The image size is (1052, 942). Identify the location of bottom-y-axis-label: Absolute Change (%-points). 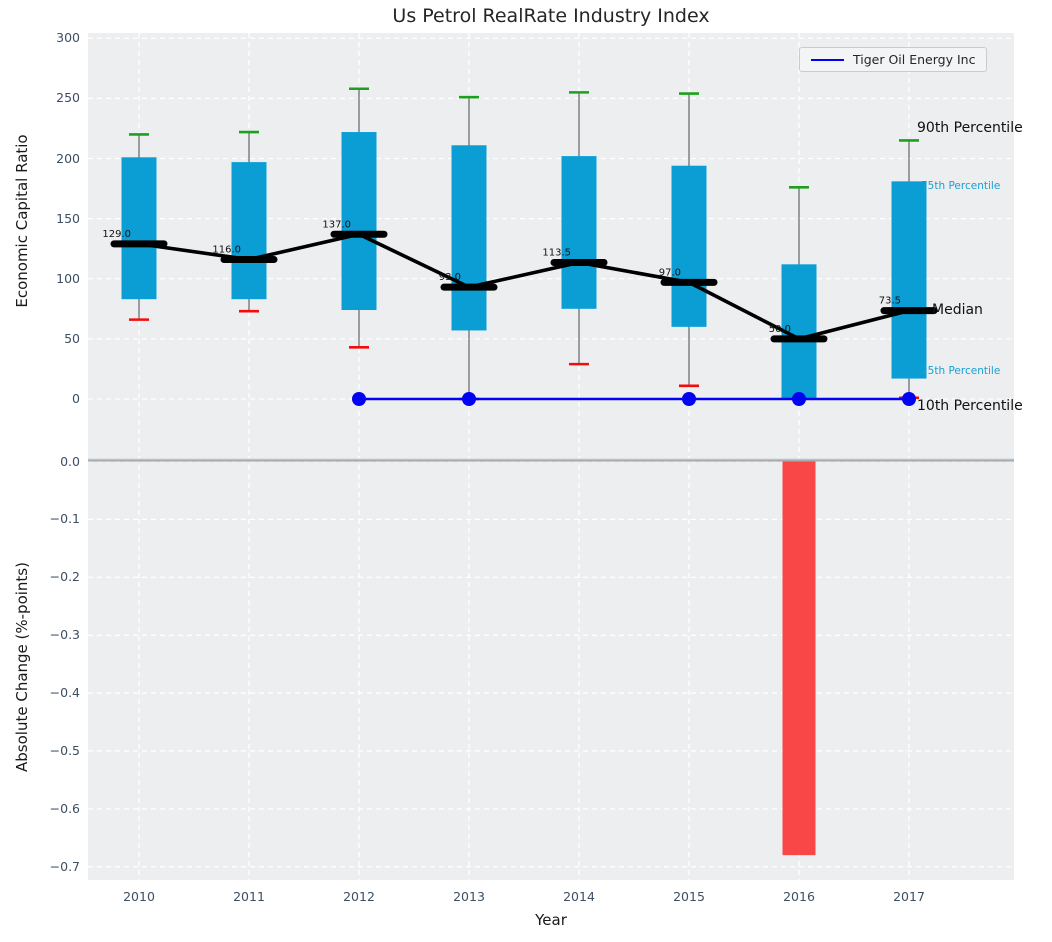
(22, 667).